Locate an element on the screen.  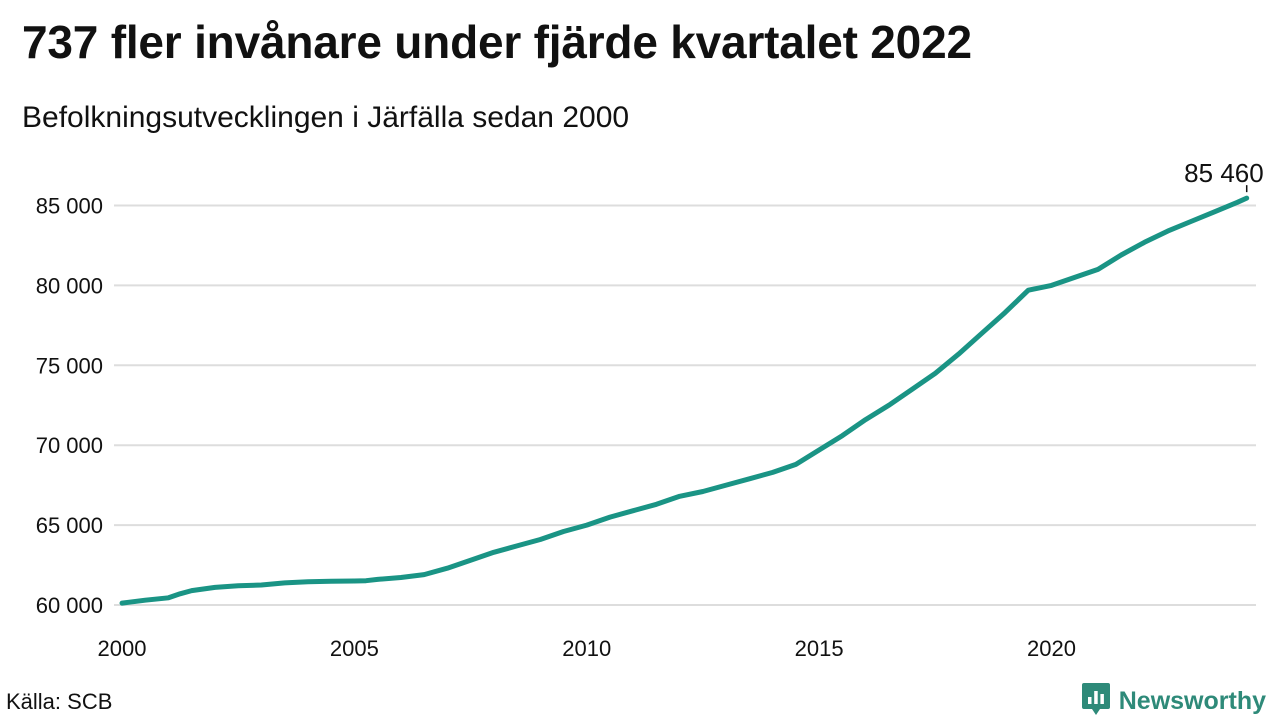
end-label-group: 85 460 is located at coordinates (1224, 175).